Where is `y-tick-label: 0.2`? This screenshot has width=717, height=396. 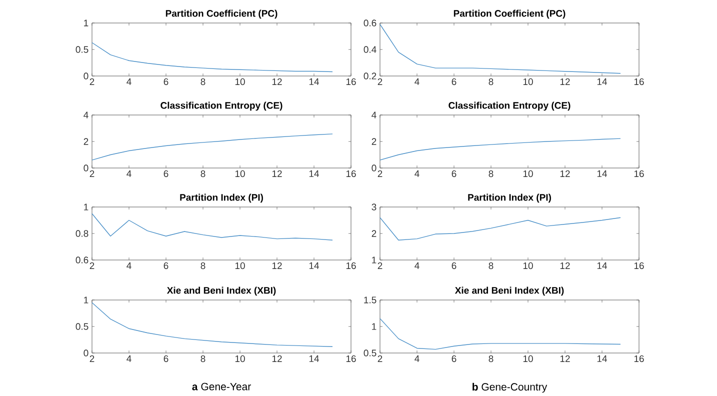 y-tick-label: 0.2 is located at coordinates (370, 76).